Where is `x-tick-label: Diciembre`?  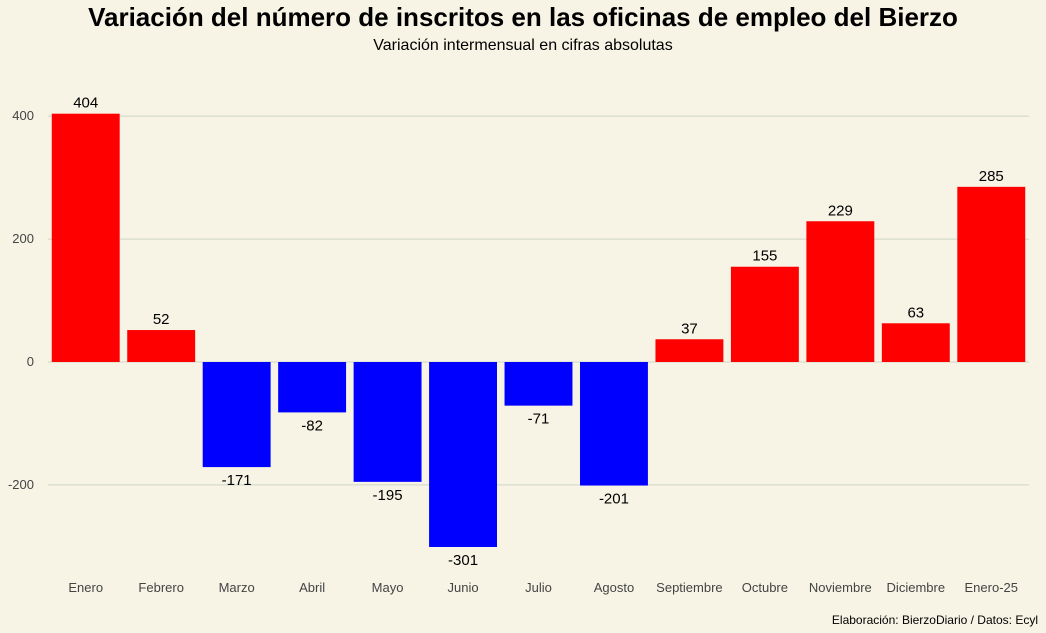
x-tick-label: Diciembre is located at coordinates (916, 587).